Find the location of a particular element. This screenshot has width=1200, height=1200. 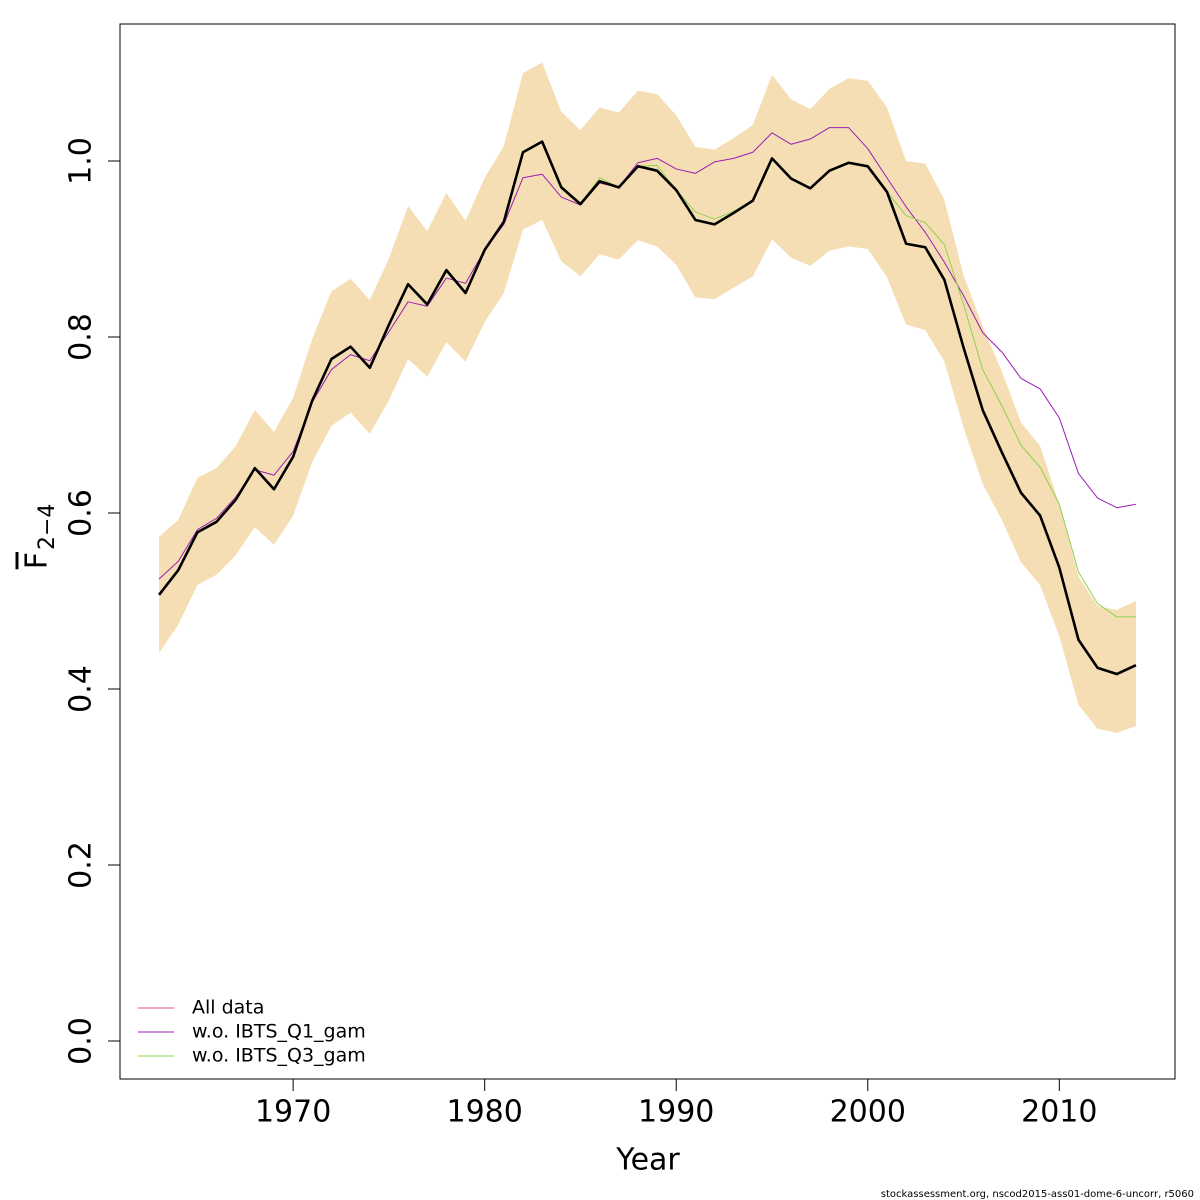

y-tick-label: 0.2 is located at coordinates (81, 865).